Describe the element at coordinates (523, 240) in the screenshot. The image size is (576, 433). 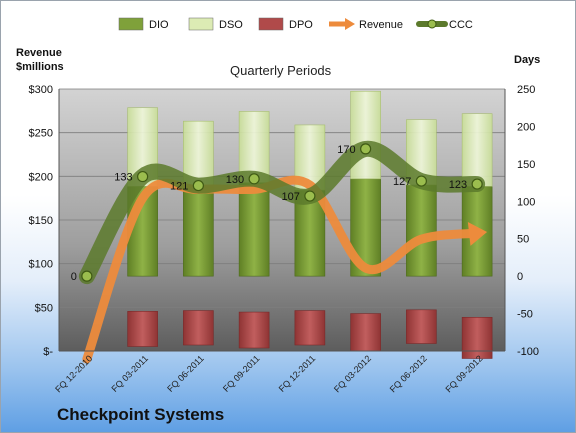
I see `right-tick-label: 50` at that location.